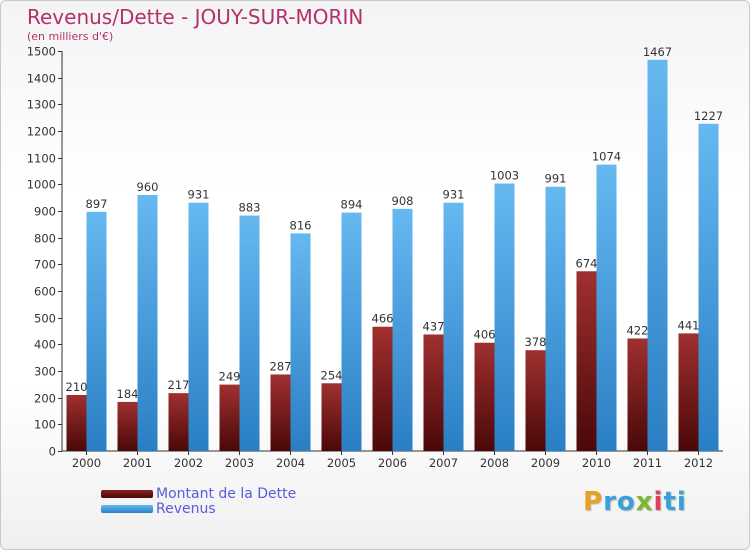 The image size is (750, 550). Describe the element at coordinates (352, 205) in the screenshot. I see `data-label-revenue: 894` at that location.